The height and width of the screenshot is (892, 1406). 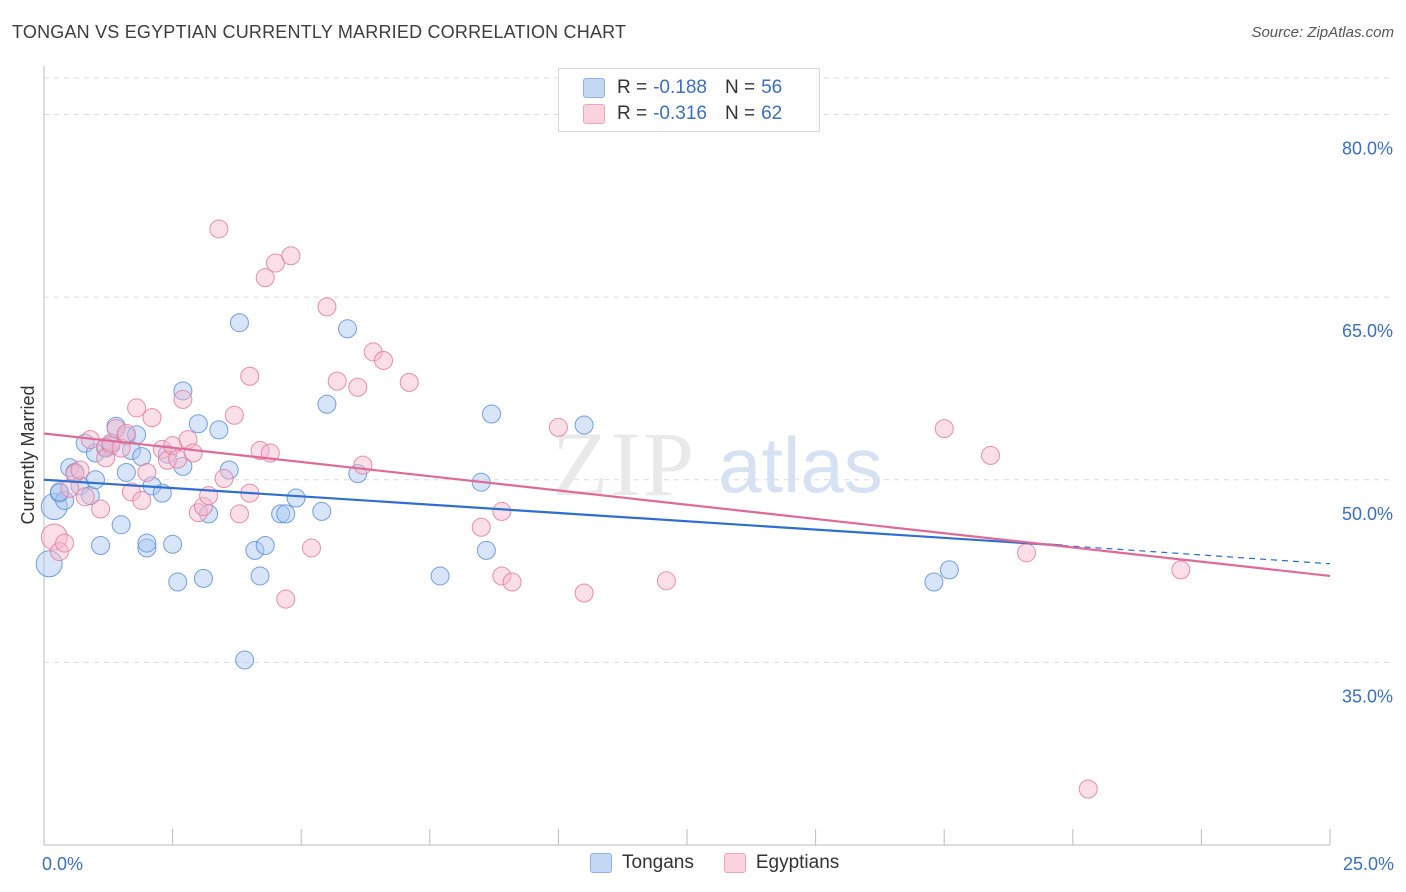 I want to click on legend-row-tongans: R = -0.188 N = 56, so click(x=682, y=88).